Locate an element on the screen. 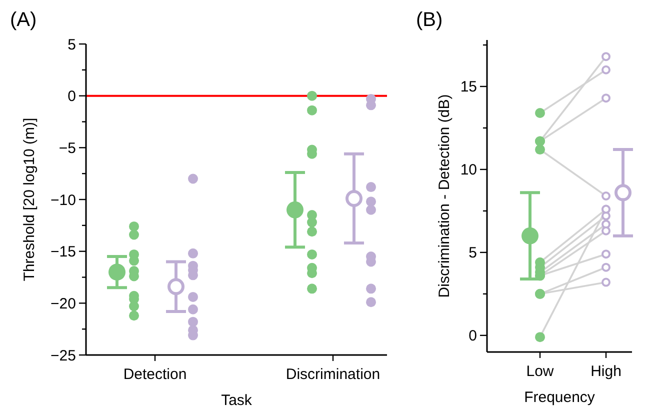 This screenshot has height=413, width=657. y-axis-title: Discrimination - Detection (dB) is located at coordinates (444, 196).